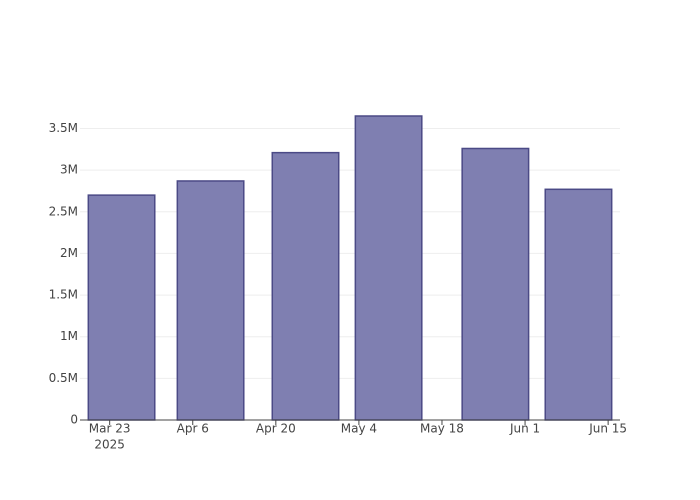 The width and height of the screenshot is (700, 500). Describe the element at coordinates (442, 429) in the screenshot. I see `x-tick-label: May 18` at that location.